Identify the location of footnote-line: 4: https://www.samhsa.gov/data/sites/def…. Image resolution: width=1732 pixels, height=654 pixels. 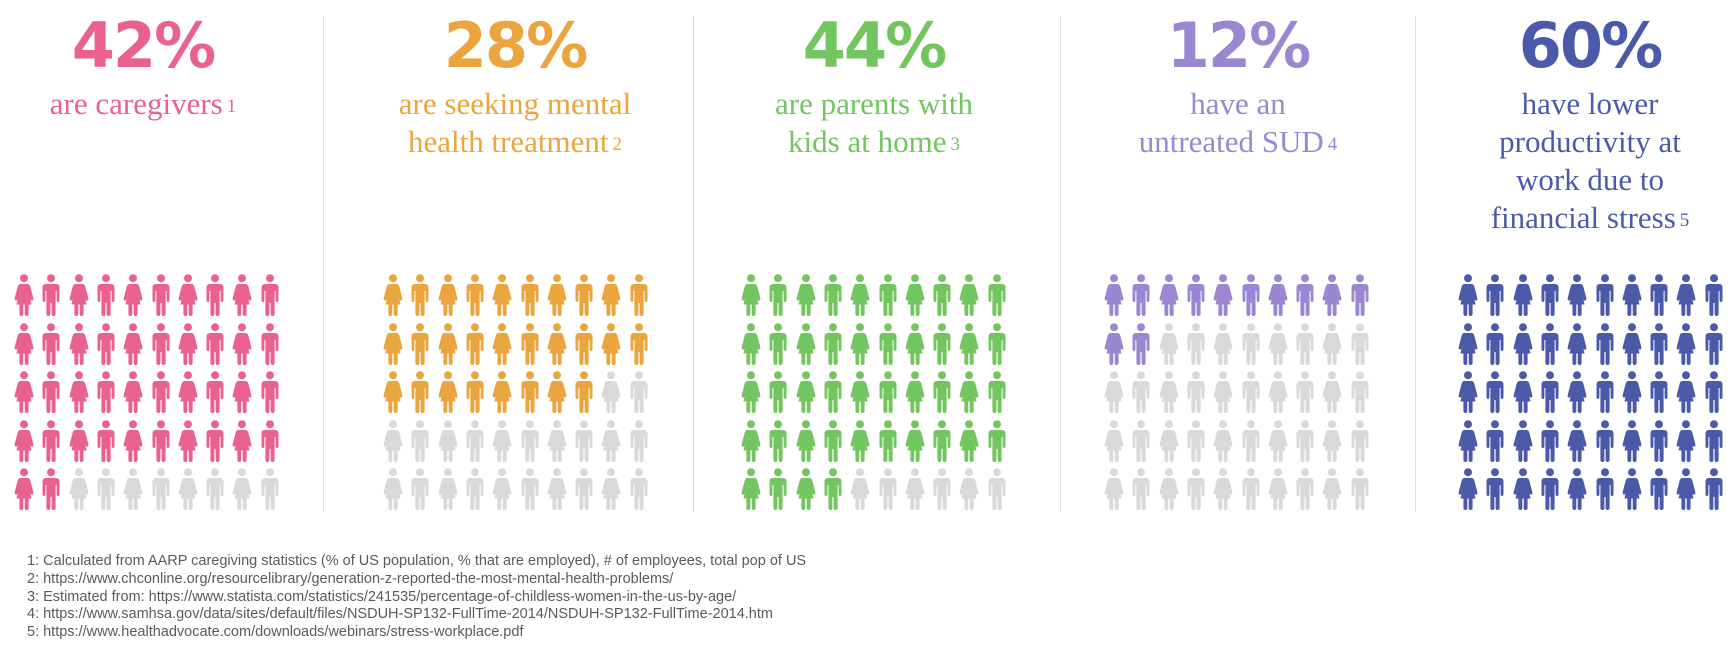
(400, 614).